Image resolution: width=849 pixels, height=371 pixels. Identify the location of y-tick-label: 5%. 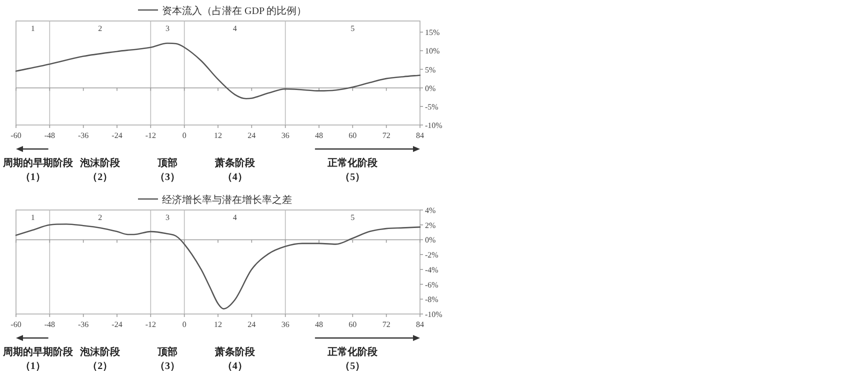
(430, 69).